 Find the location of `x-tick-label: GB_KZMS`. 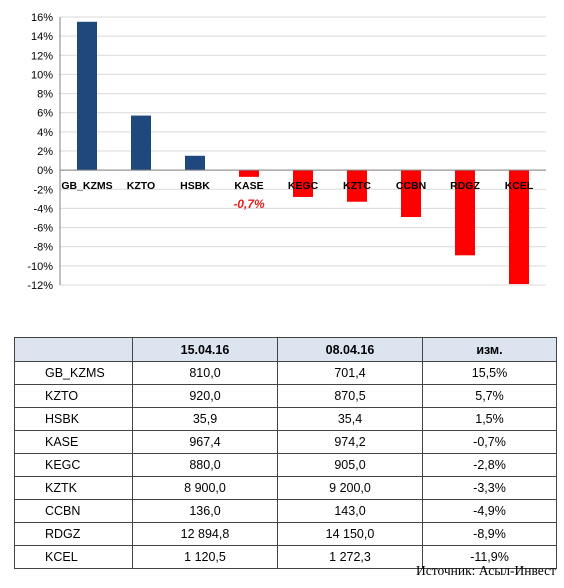

x-tick-label: GB_KZMS is located at coordinates (86, 186).